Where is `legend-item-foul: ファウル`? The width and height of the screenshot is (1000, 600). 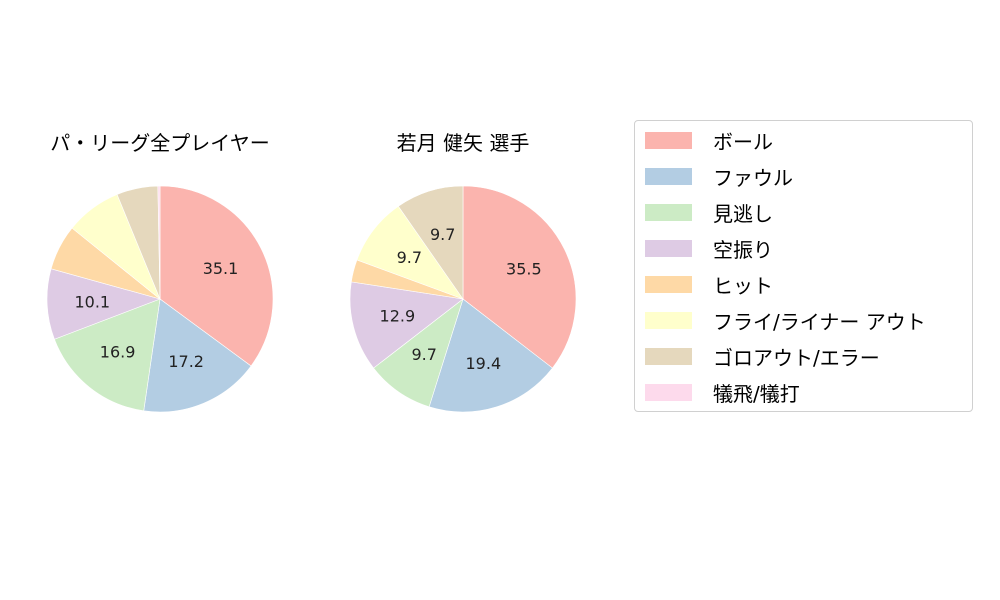 legend-item-foul: ファウル is located at coordinates (719, 177).